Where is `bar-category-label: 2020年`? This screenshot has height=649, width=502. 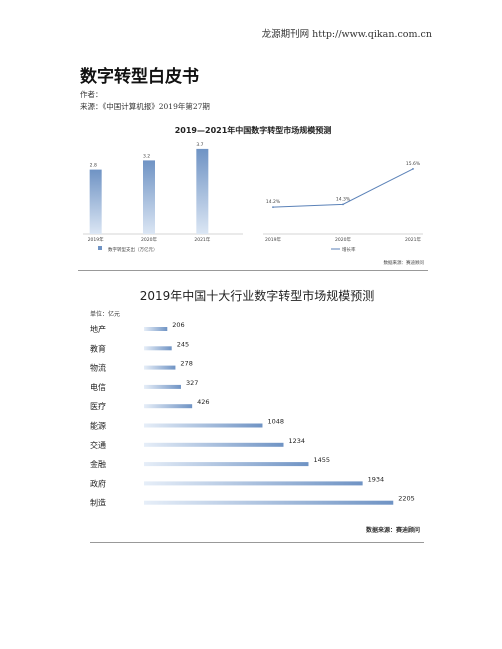 bar-category-label: 2020年 is located at coordinates (149, 239).